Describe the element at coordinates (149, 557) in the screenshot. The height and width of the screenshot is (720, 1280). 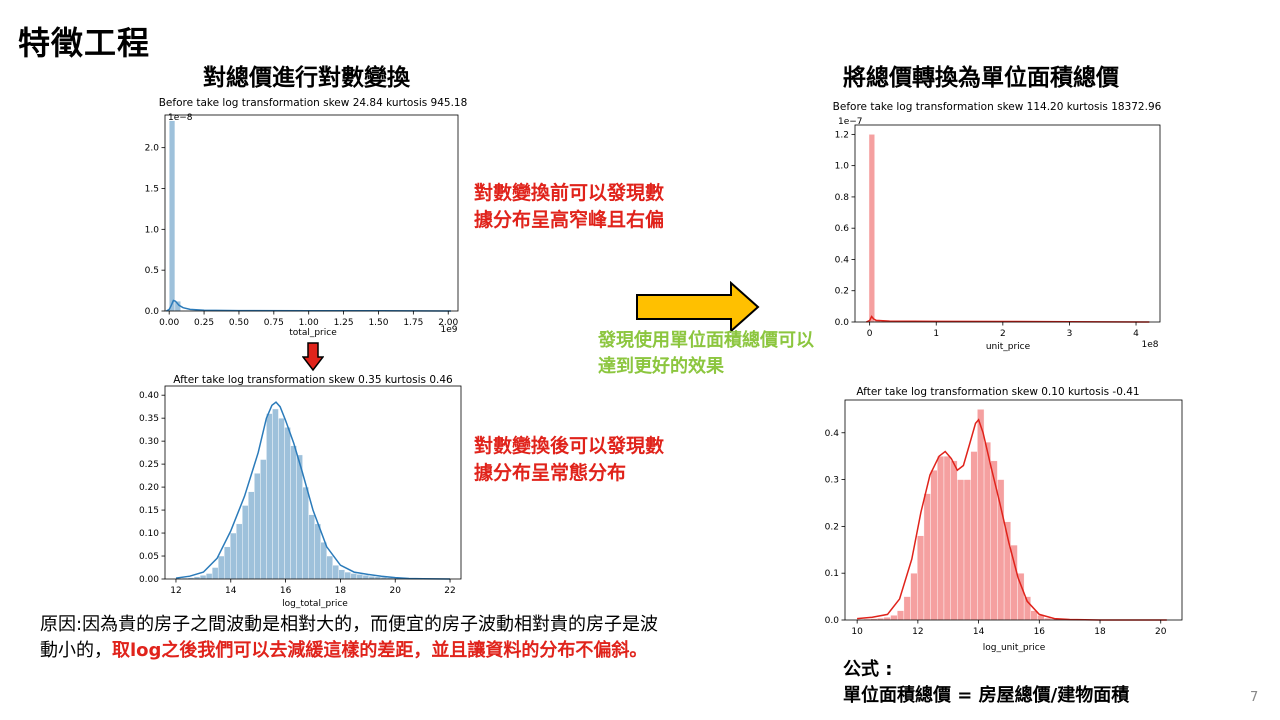
I see `y-tick-label: 0.05` at that location.